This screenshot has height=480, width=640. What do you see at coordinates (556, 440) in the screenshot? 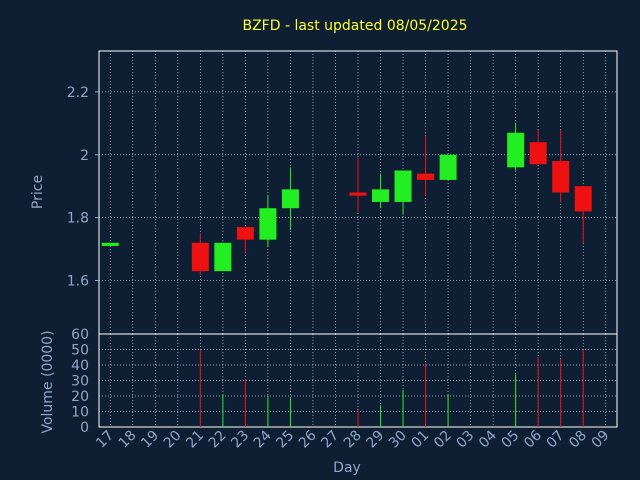
I see `x-tick-label: 07` at bounding box center [556, 440].